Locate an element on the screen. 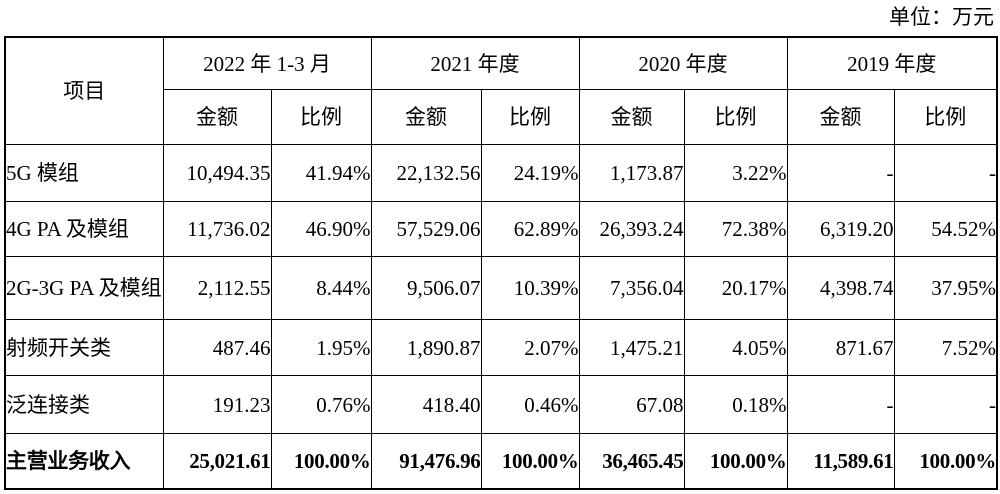 Image resolution: width=1000 pixels, height=494 pixels. amount-cell: 7,356.04 is located at coordinates (631, 288).